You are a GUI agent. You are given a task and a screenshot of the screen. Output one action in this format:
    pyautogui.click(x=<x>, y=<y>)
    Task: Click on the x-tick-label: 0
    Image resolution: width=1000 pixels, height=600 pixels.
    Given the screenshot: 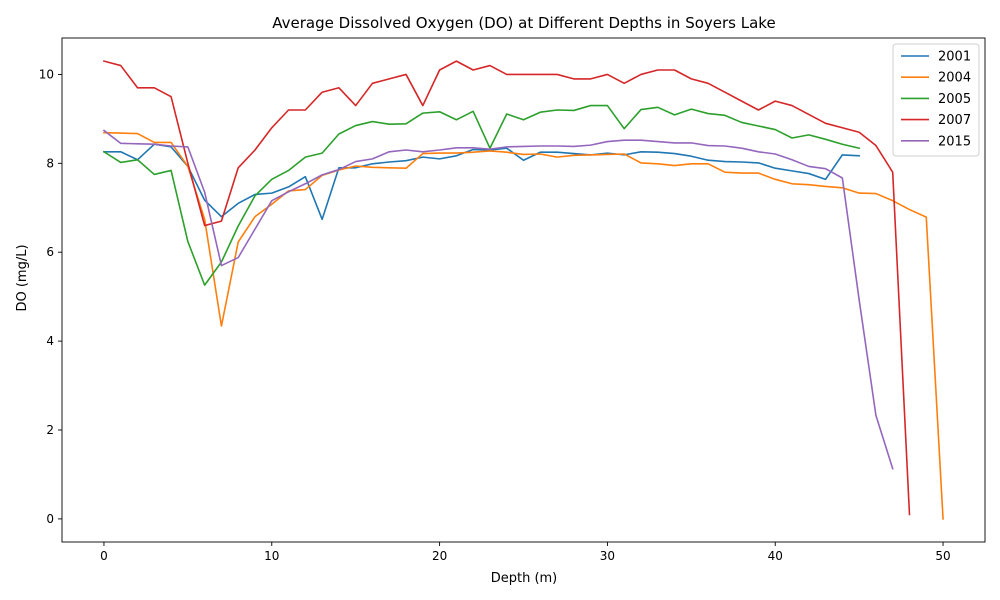 What is the action you would take?
    pyautogui.click(x=104, y=556)
    